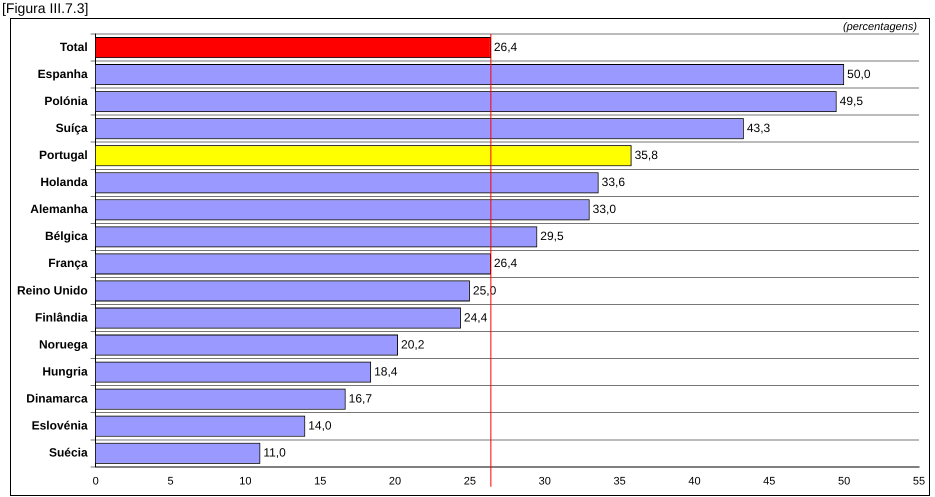 The image size is (935, 497). Describe the element at coordinates (65, 371) in the screenshot. I see `y-tick-label: Hungria` at that location.